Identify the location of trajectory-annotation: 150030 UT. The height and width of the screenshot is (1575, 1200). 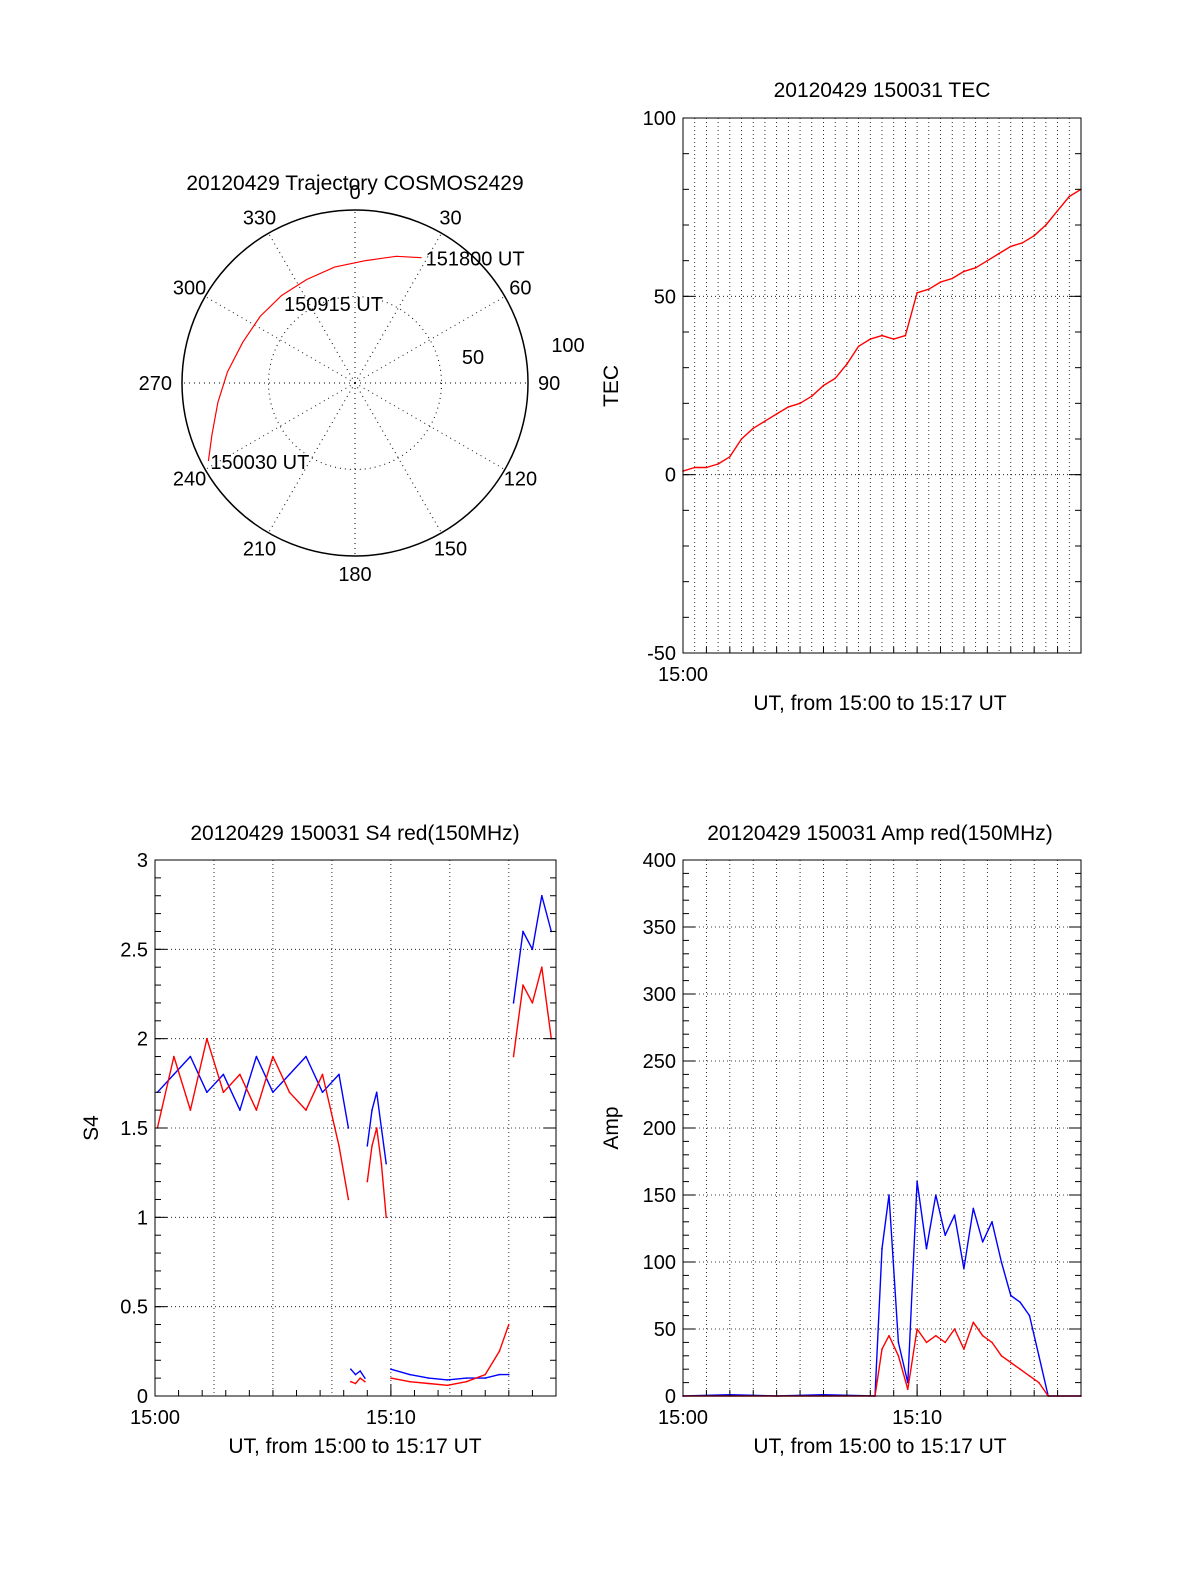
(259, 463).